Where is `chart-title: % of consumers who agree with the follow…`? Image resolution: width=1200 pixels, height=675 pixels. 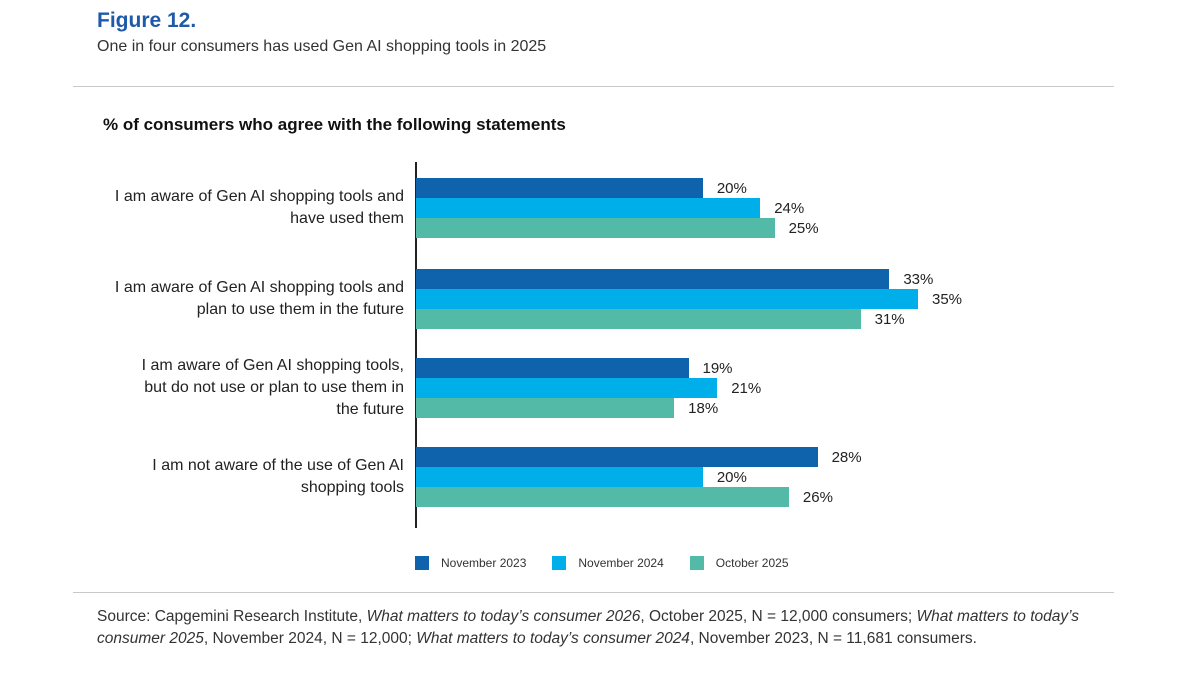
chart-title: % of consumers who agree with the follow… is located at coordinates (334, 124).